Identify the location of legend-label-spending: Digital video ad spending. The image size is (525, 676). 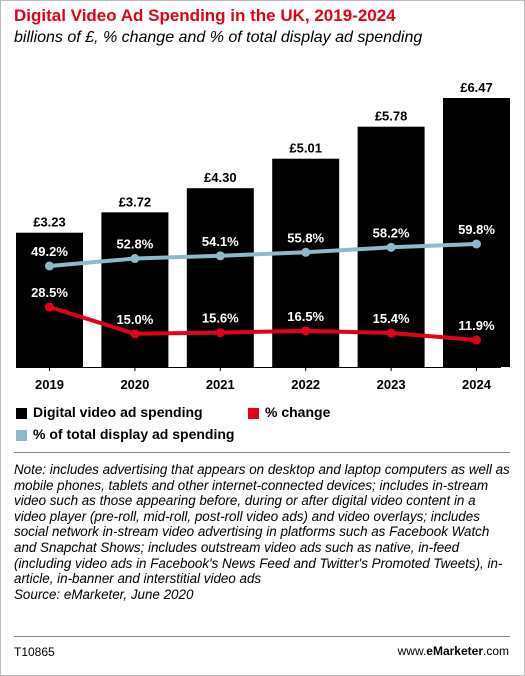
(118, 412).